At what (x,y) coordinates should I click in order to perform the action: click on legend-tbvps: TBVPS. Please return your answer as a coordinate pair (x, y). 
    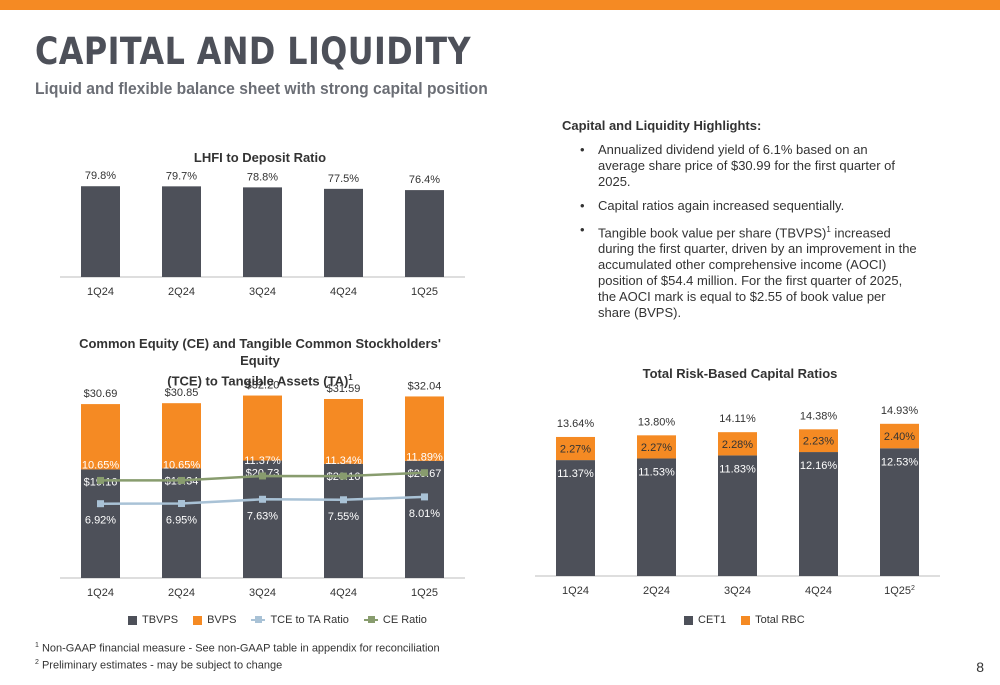
    Looking at the image, I should click on (153, 620).